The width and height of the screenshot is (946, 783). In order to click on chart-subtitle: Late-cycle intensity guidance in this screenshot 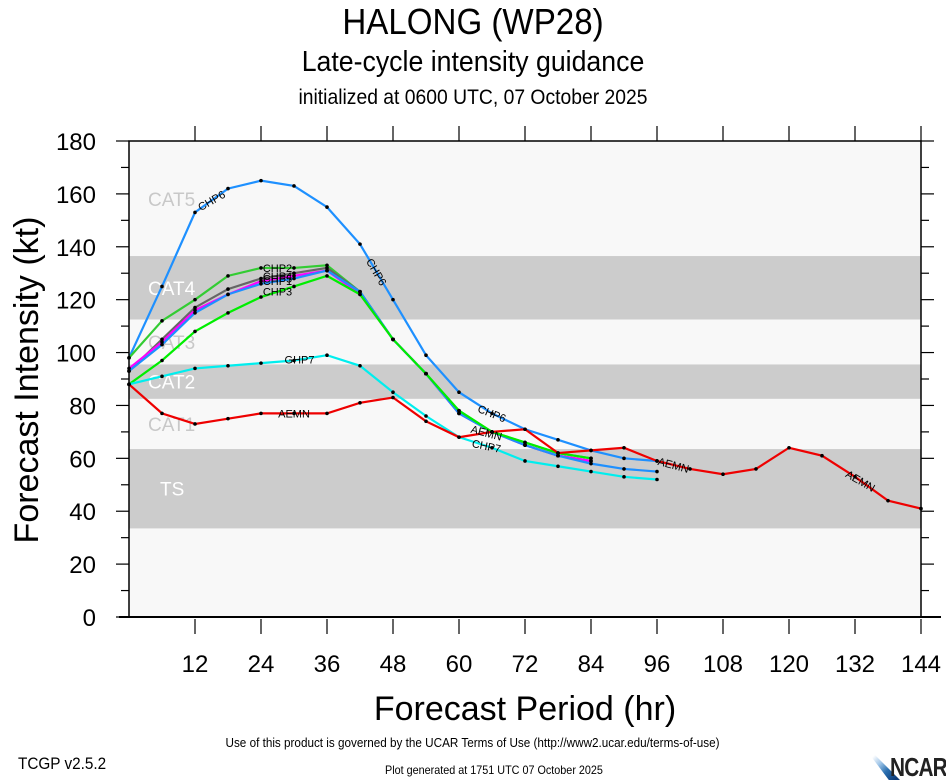, I will do `click(473, 62)`.